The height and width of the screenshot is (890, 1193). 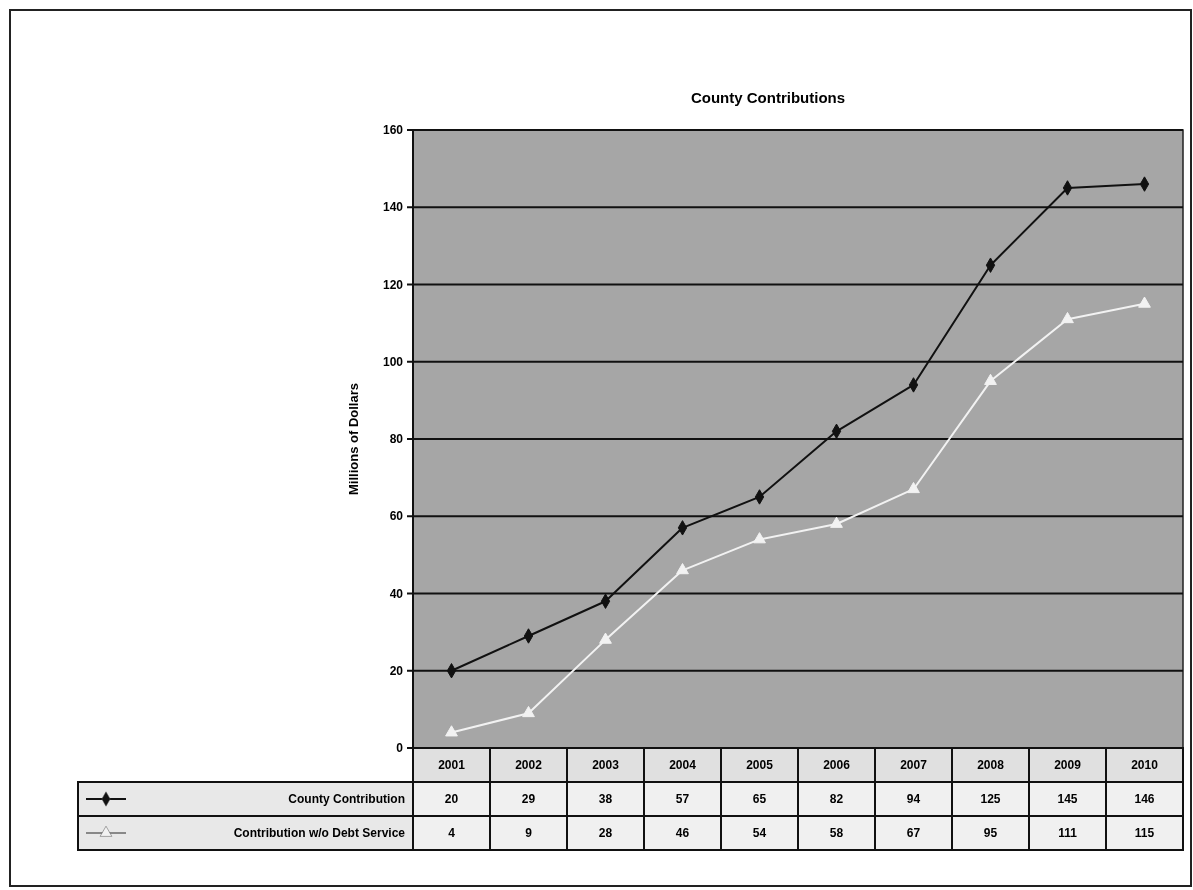 I want to click on text: Contribution w/o Debt Service, so click(x=319, y=833).